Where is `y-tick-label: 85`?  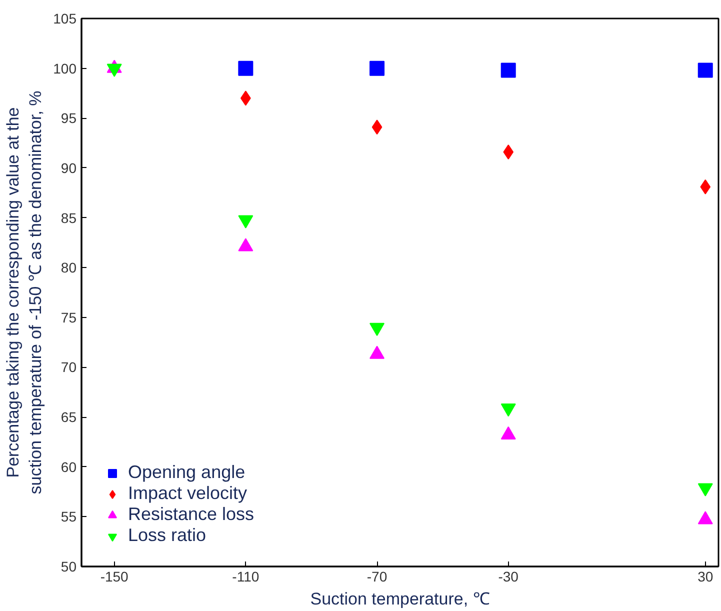 y-tick-label: 85 is located at coordinates (68, 218).